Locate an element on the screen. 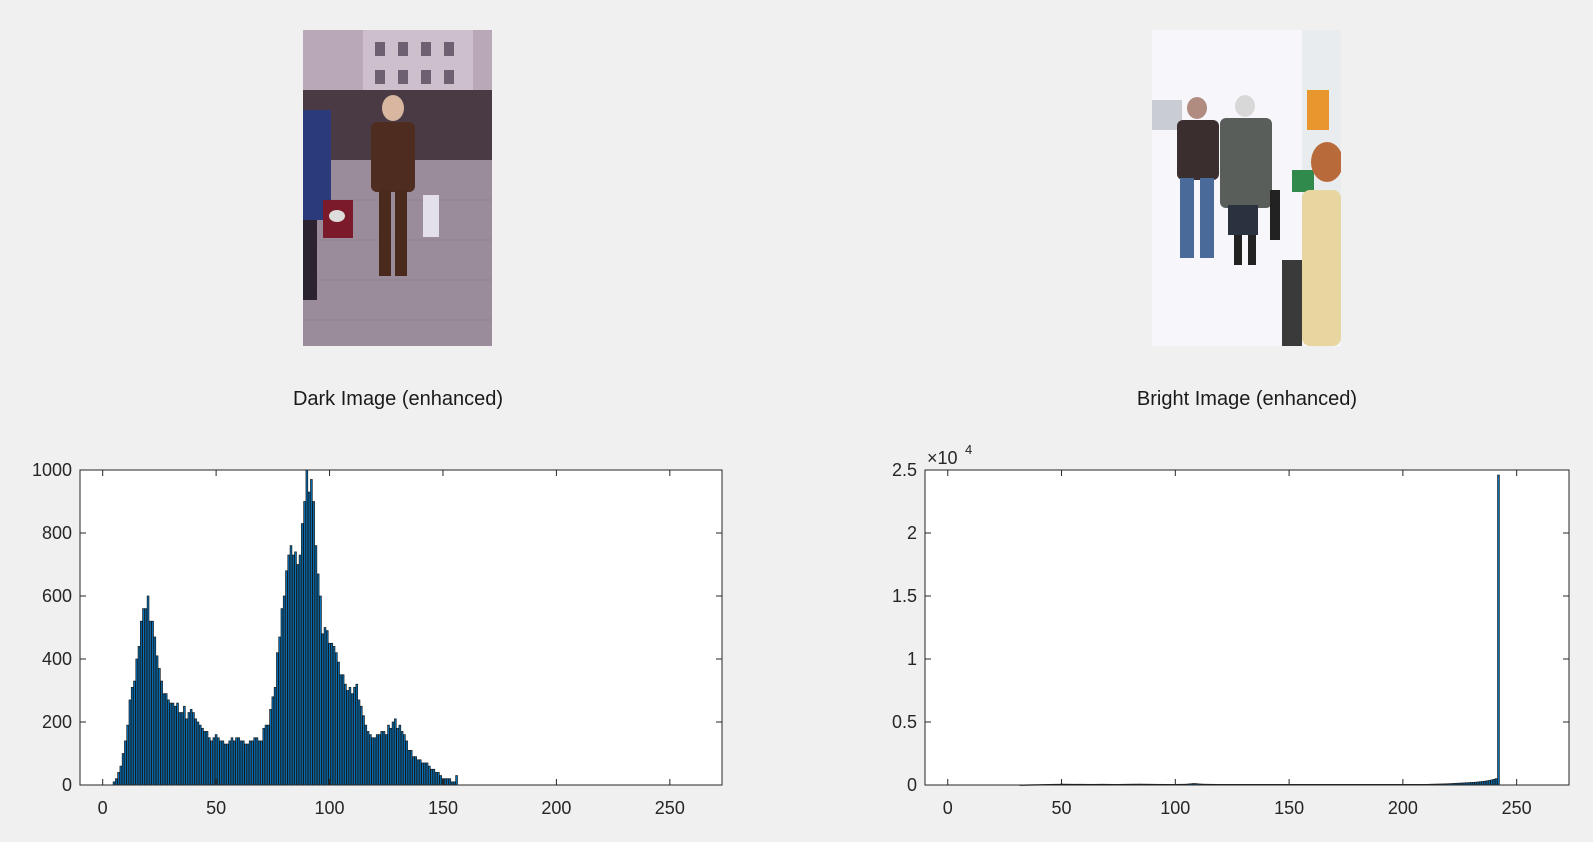 The image size is (1593, 842). x-tick-label: 0 is located at coordinates (948, 808).